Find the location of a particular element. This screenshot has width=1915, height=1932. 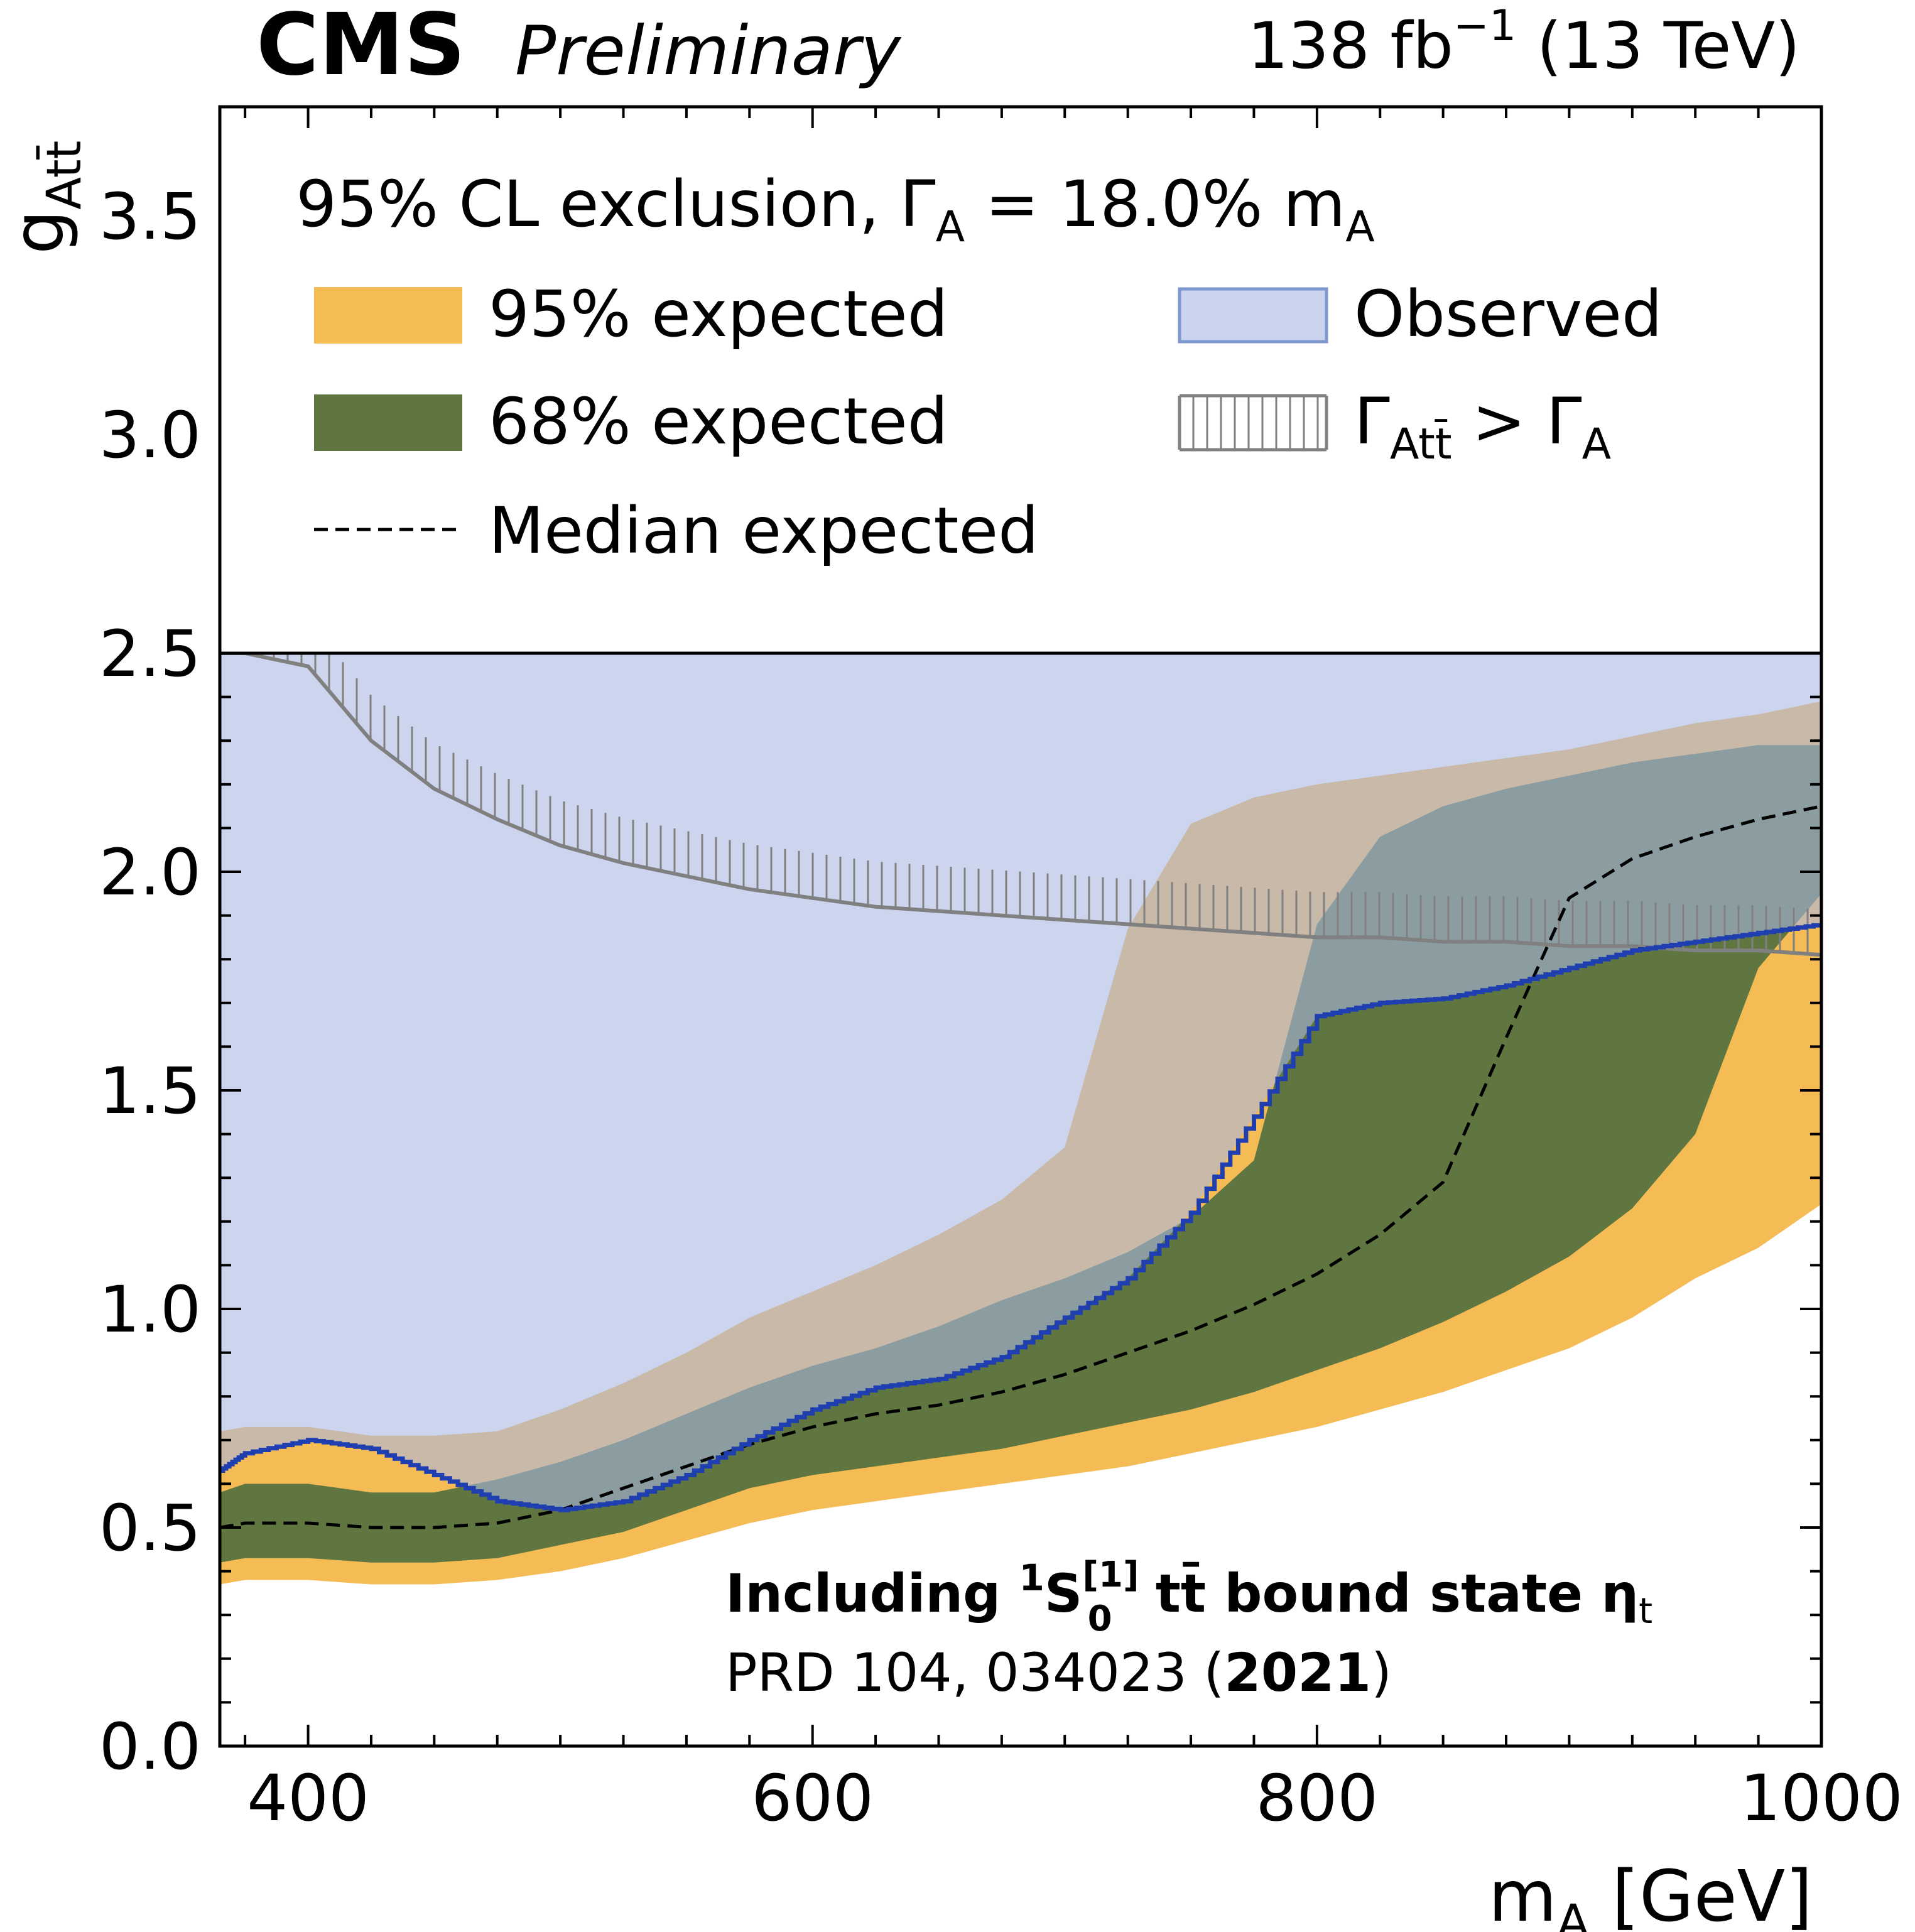

y-tick-label: 1.5 is located at coordinates (150, 1091).